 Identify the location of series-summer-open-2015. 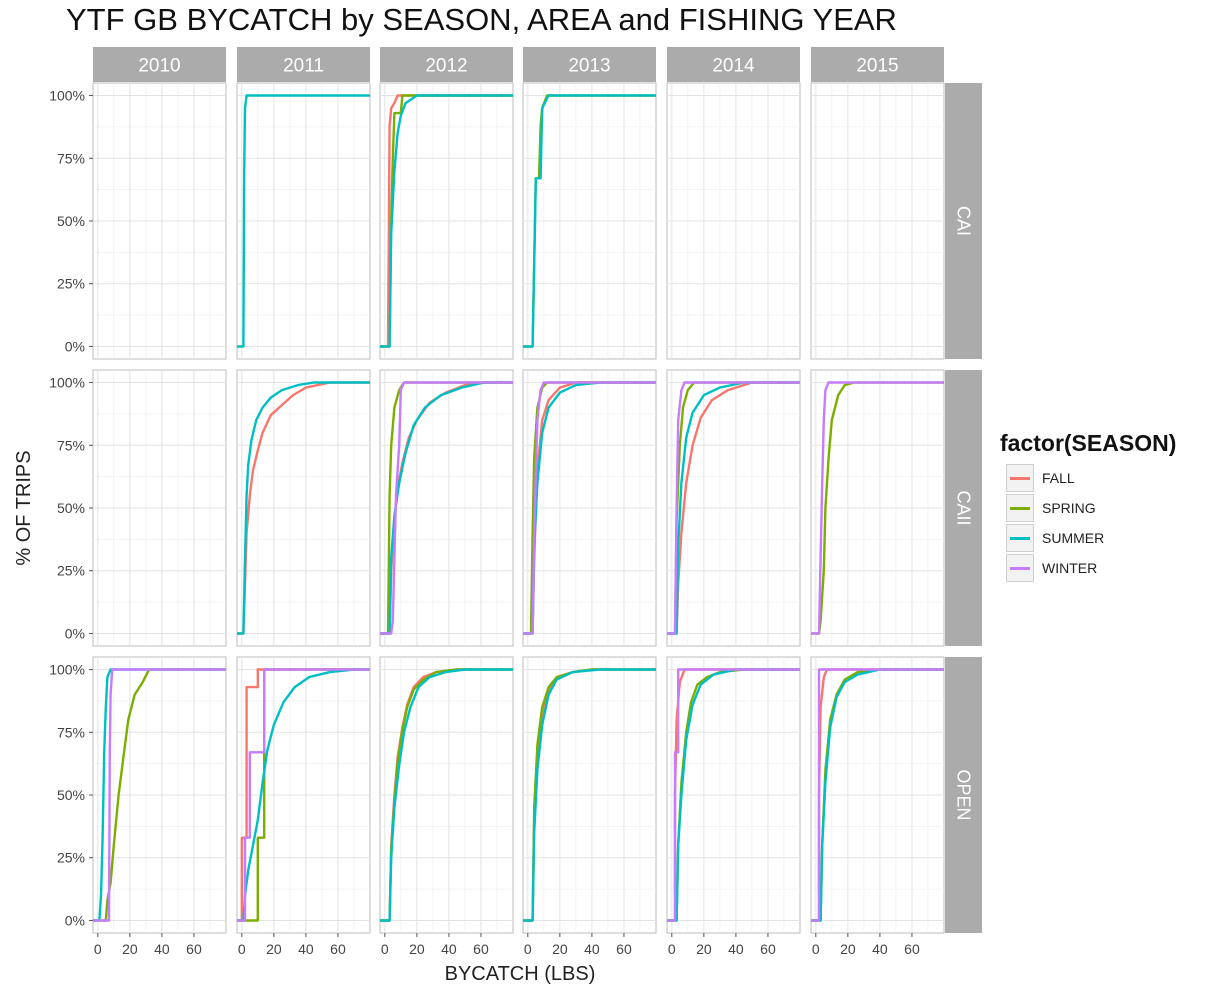
(877, 795).